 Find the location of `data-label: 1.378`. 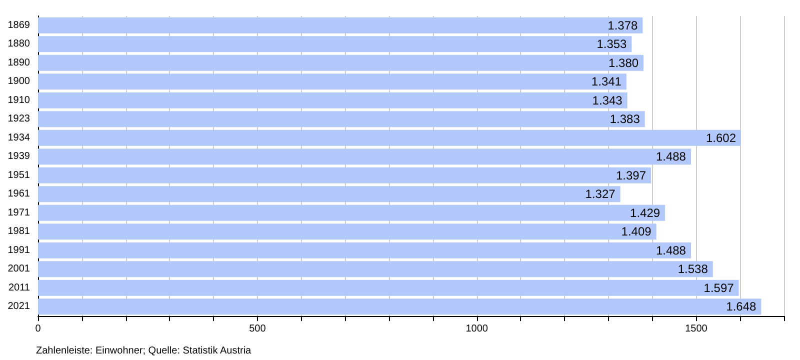

data-label: 1.378 is located at coordinates (623, 25).